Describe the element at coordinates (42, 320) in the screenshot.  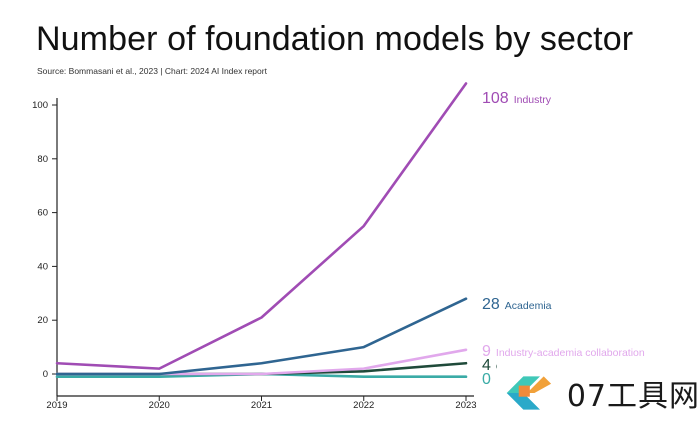
I see `y-tick-label: 20` at that location.